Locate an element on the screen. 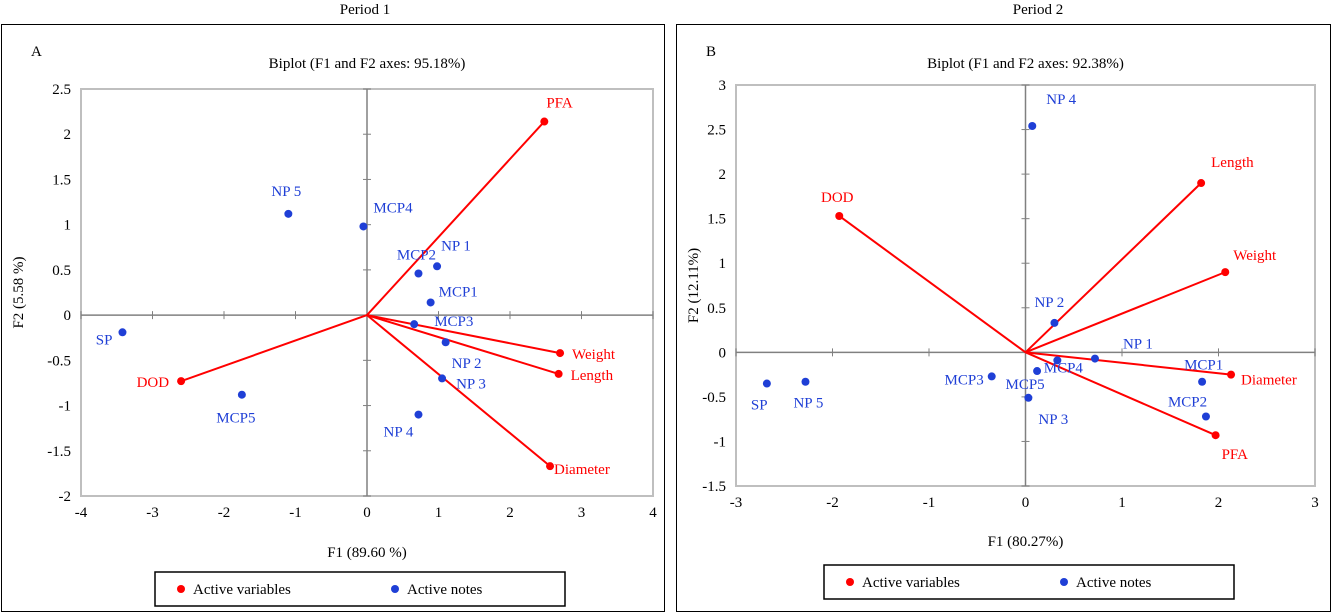 The width and height of the screenshot is (1332, 614). y-tick-label: 0.5 is located at coordinates (61, 271).